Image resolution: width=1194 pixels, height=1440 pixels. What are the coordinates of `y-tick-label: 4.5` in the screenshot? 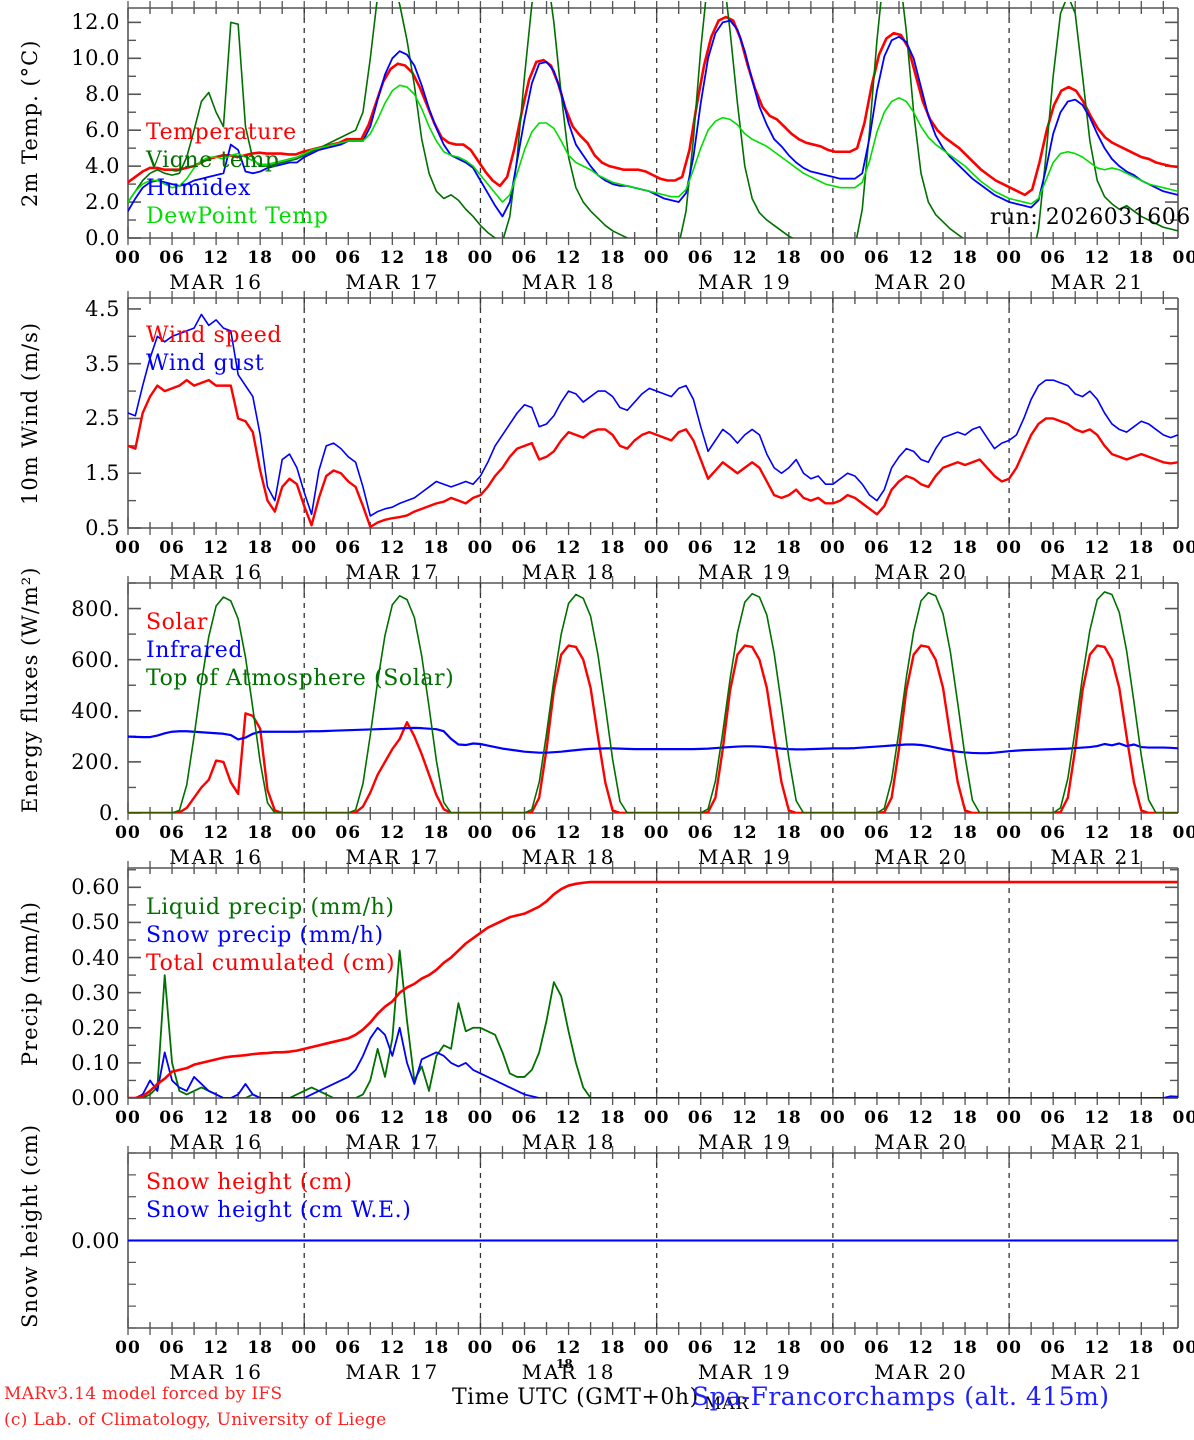 It's located at (102, 308).